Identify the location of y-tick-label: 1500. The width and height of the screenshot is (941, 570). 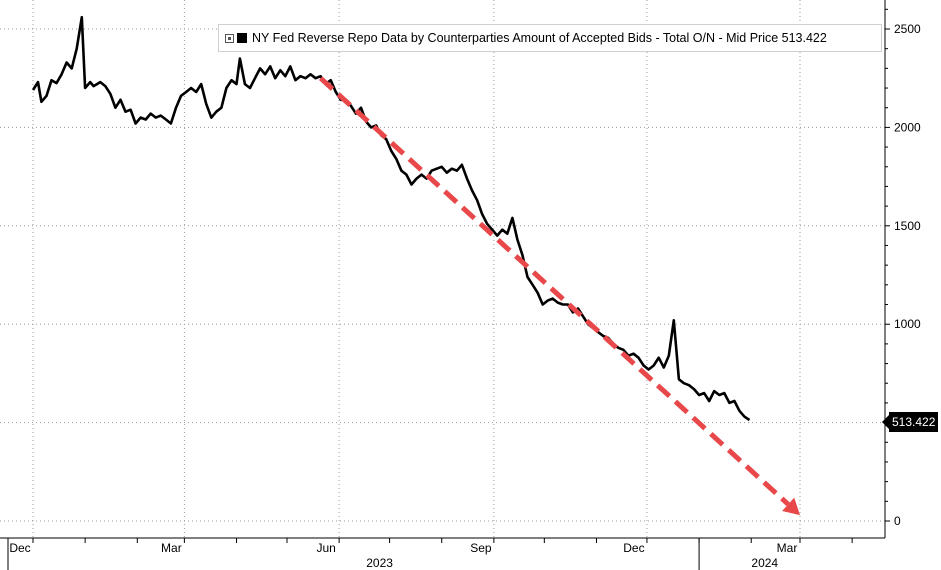
(907, 226).